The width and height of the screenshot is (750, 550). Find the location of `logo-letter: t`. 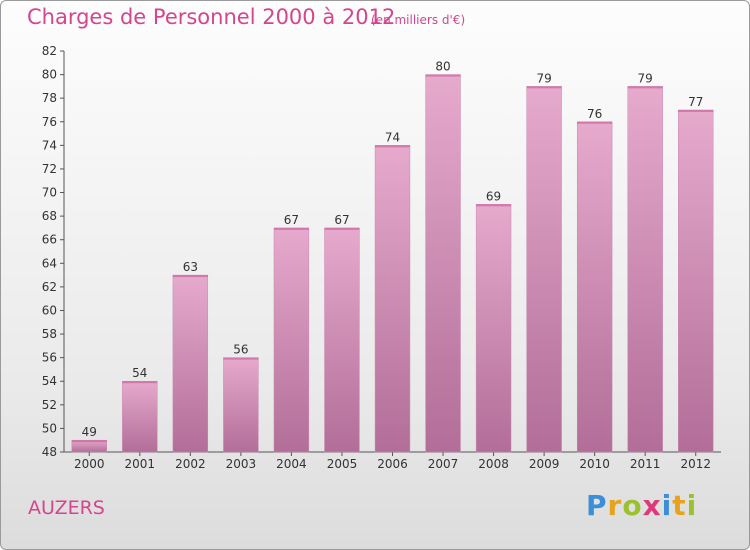

logo-letter: t is located at coordinates (679, 505).